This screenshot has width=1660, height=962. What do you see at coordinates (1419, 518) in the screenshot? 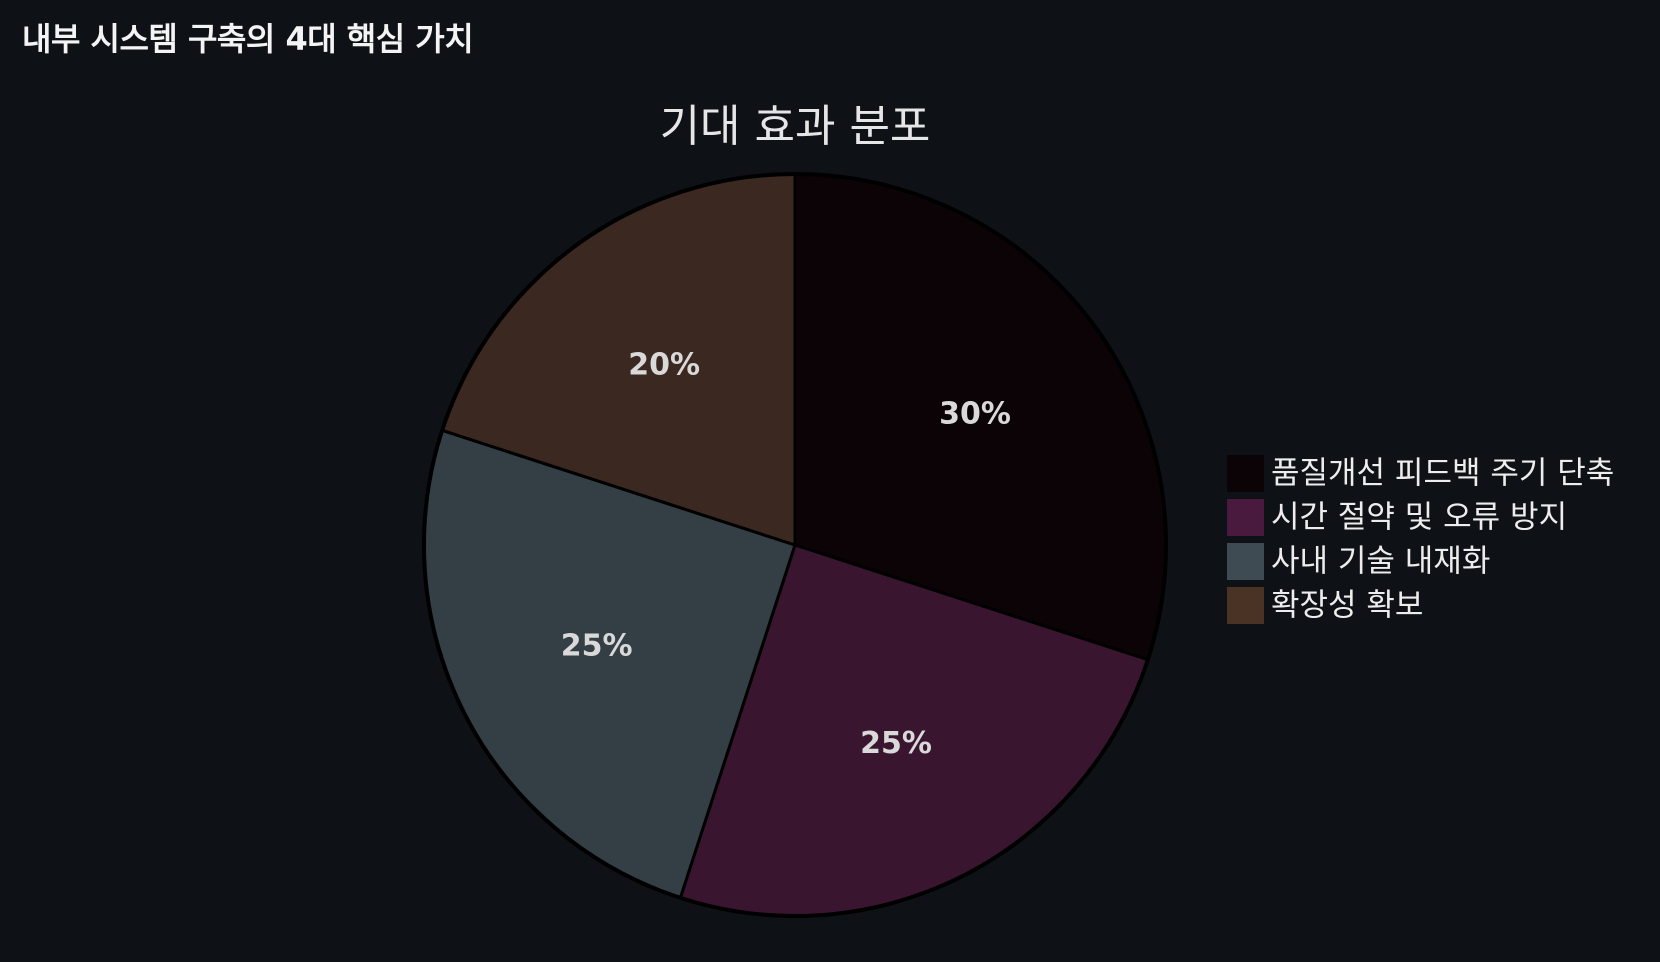
I see `legend-label-2: 시간 절약 및 오류 방지` at bounding box center [1419, 518].